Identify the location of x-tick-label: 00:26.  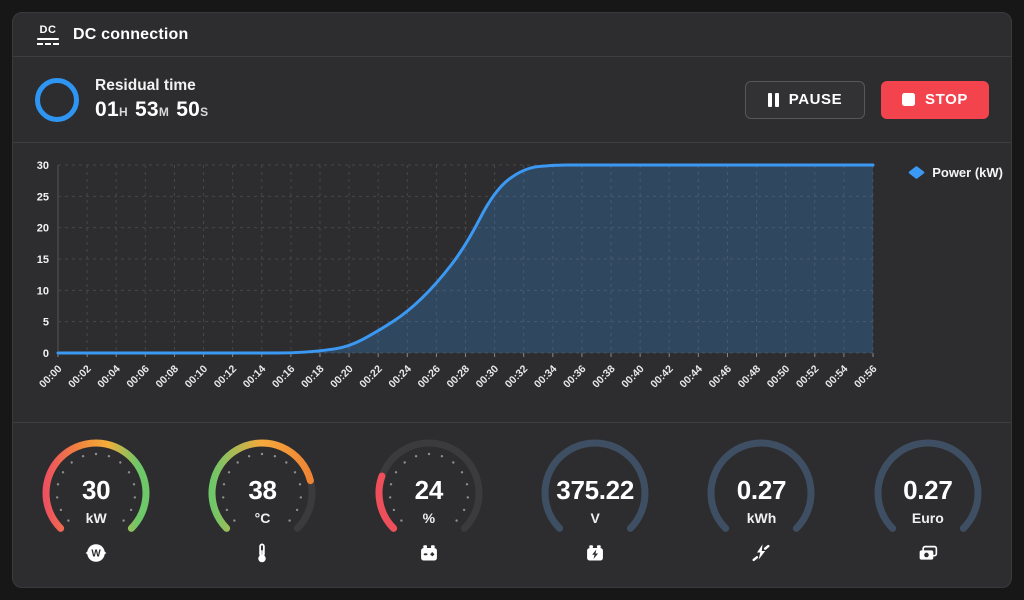
(429, 377).